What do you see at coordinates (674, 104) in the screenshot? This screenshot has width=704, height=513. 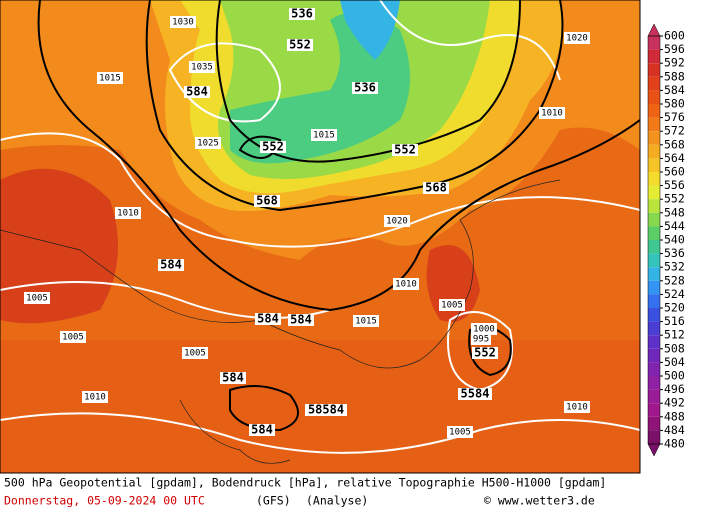 I see `colorbar-label: 580` at bounding box center [674, 104].